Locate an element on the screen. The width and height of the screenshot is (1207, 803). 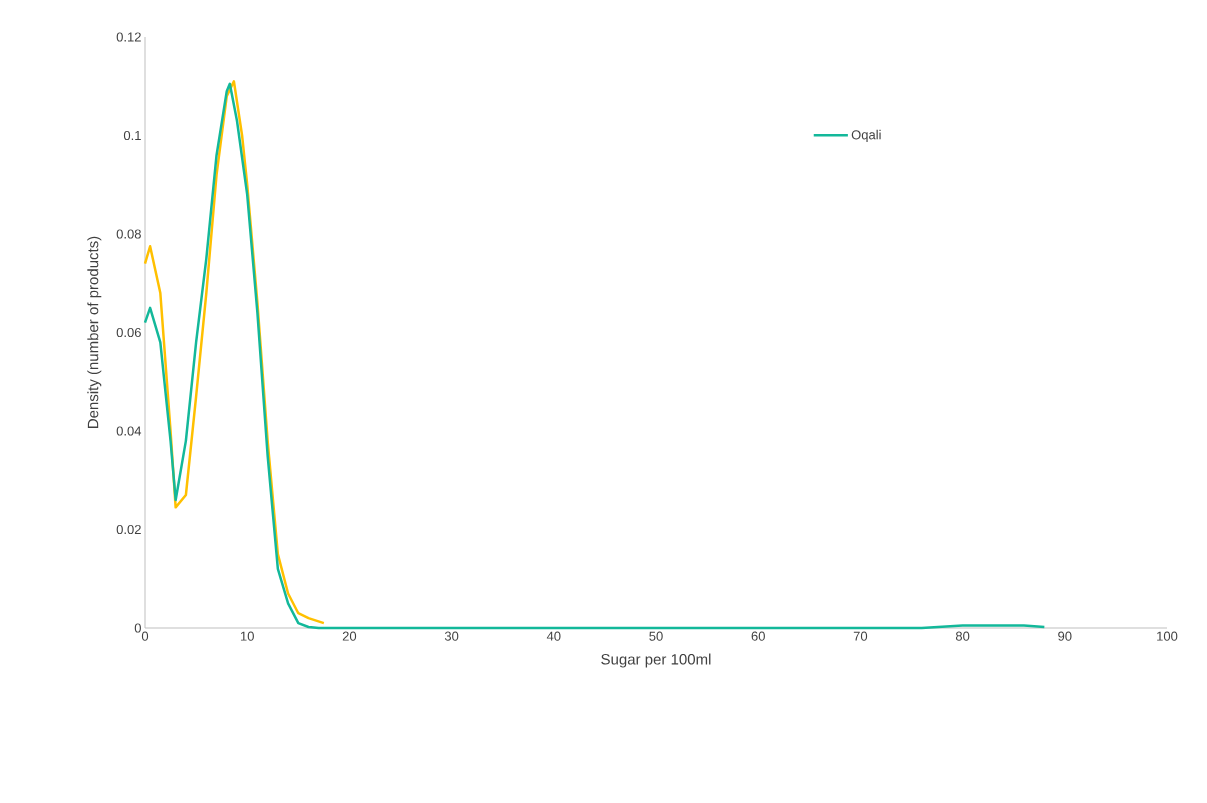
y-tick-label: 0.08 is located at coordinates (128, 234).